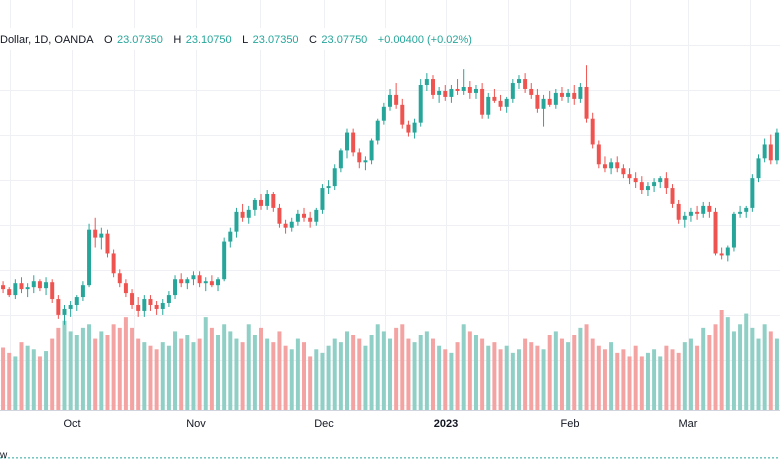  What do you see at coordinates (380, 424) in the screenshot?
I see `time-axis: Oct Nov Dec 2023 Feb Mar` at bounding box center [380, 424].